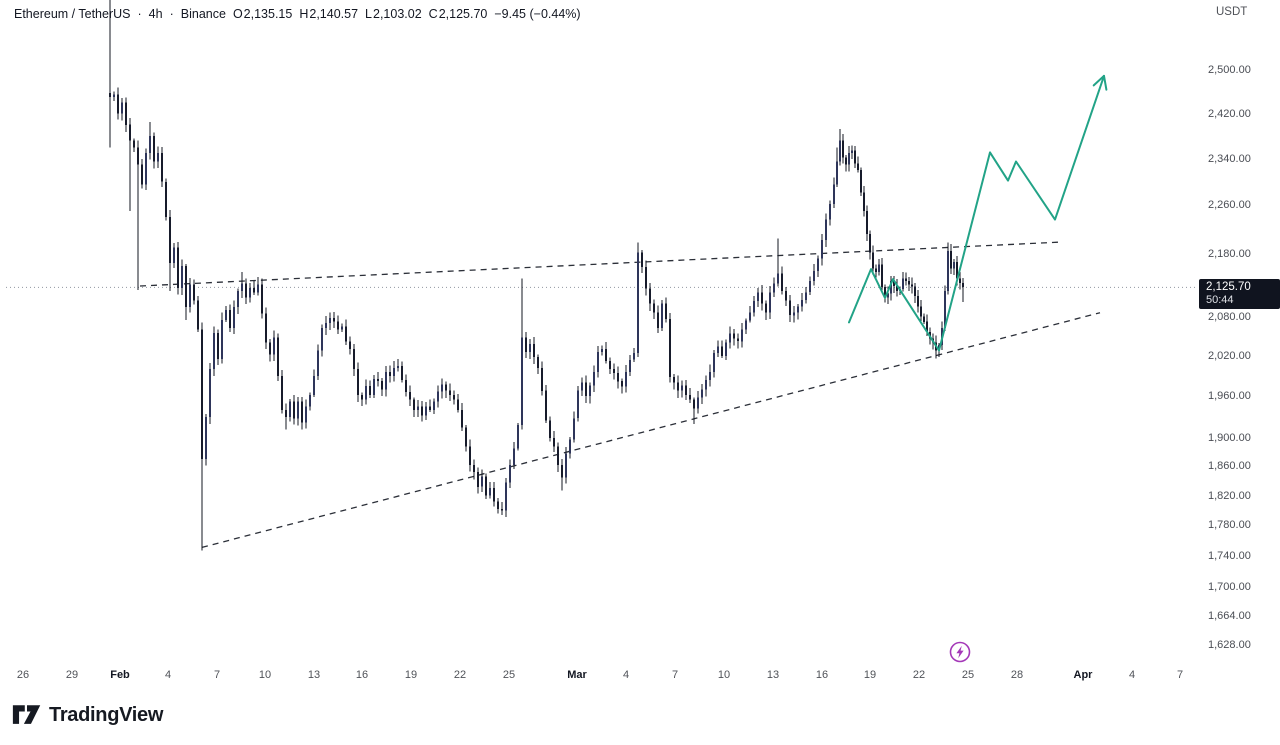 The width and height of the screenshot is (1280, 745). Describe the element at coordinates (1229, 159) in the screenshot. I see `price-tick-label: 2,340.00` at that location.